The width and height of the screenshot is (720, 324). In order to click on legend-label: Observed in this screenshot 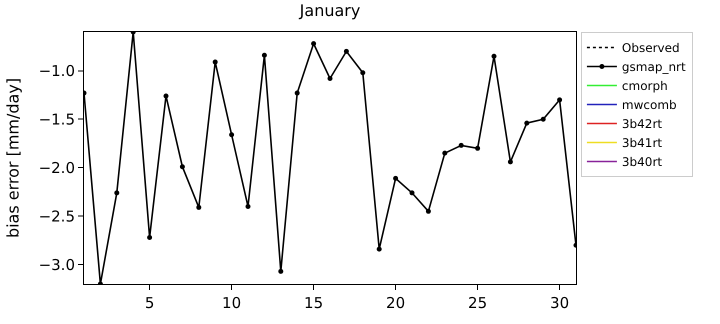, I will do `click(651, 48)`.